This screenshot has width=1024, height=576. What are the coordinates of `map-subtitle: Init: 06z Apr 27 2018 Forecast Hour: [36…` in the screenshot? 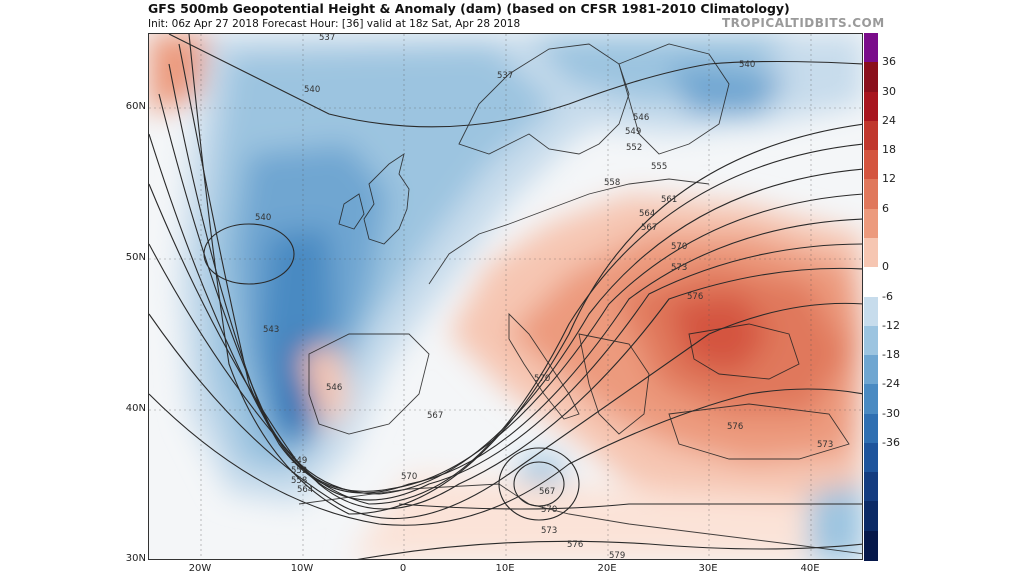 It's located at (334, 24).